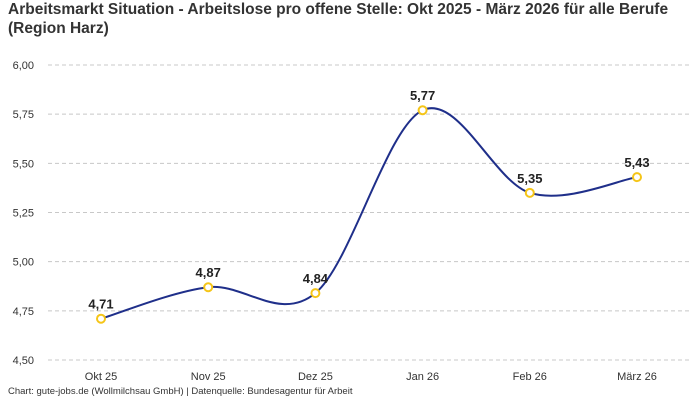 Image resolution: width=700 pixels, height=400 pixels. I want to click on y-tick-label: 5,25, so click(23, 214).